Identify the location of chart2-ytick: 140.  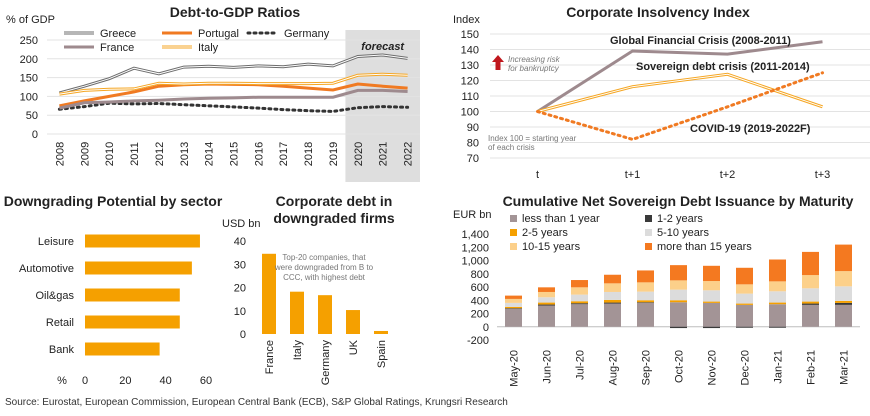
(470, 51).